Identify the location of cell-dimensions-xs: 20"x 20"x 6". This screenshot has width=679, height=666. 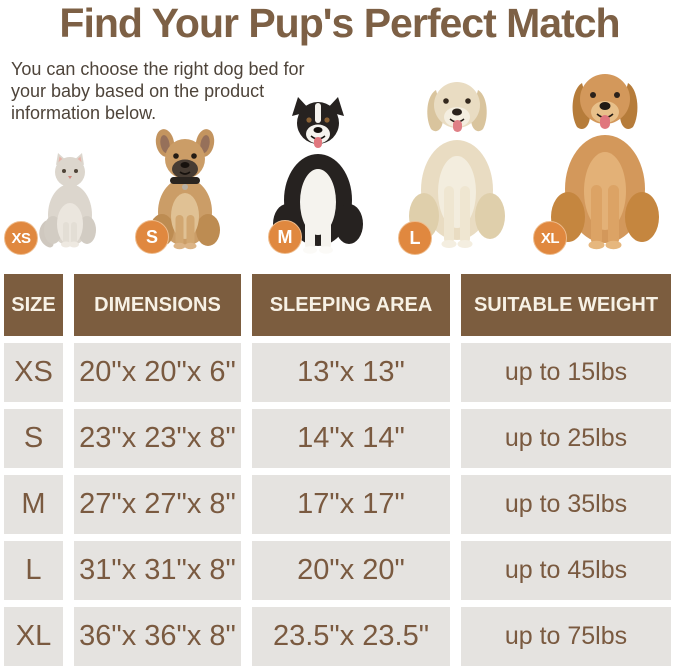
(157, 372).